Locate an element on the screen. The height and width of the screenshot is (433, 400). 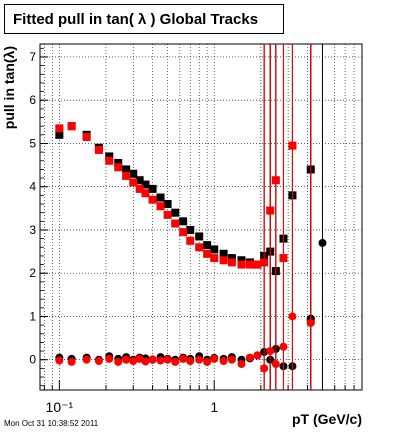
y-tick-label: 0 is located at coordinates (32, 360).